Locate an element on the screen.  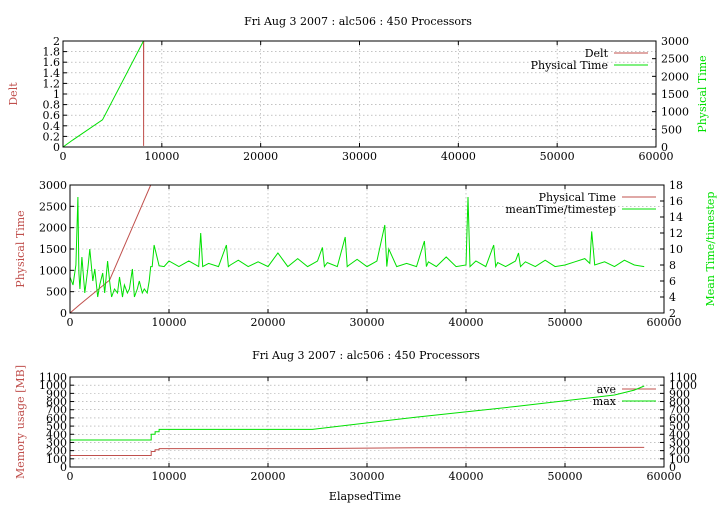
panel3-y-axis-label: Memory usage [MB] is located at coordinates (20, 422).